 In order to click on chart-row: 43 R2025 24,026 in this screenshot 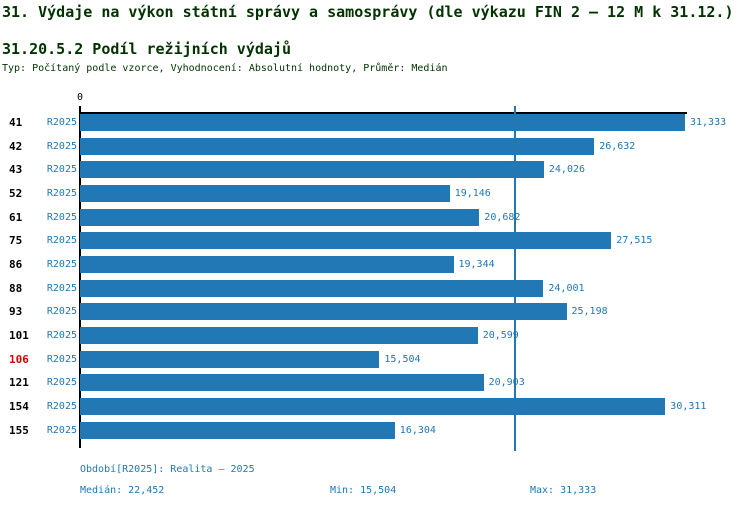, I will do `click(375, 173)`.